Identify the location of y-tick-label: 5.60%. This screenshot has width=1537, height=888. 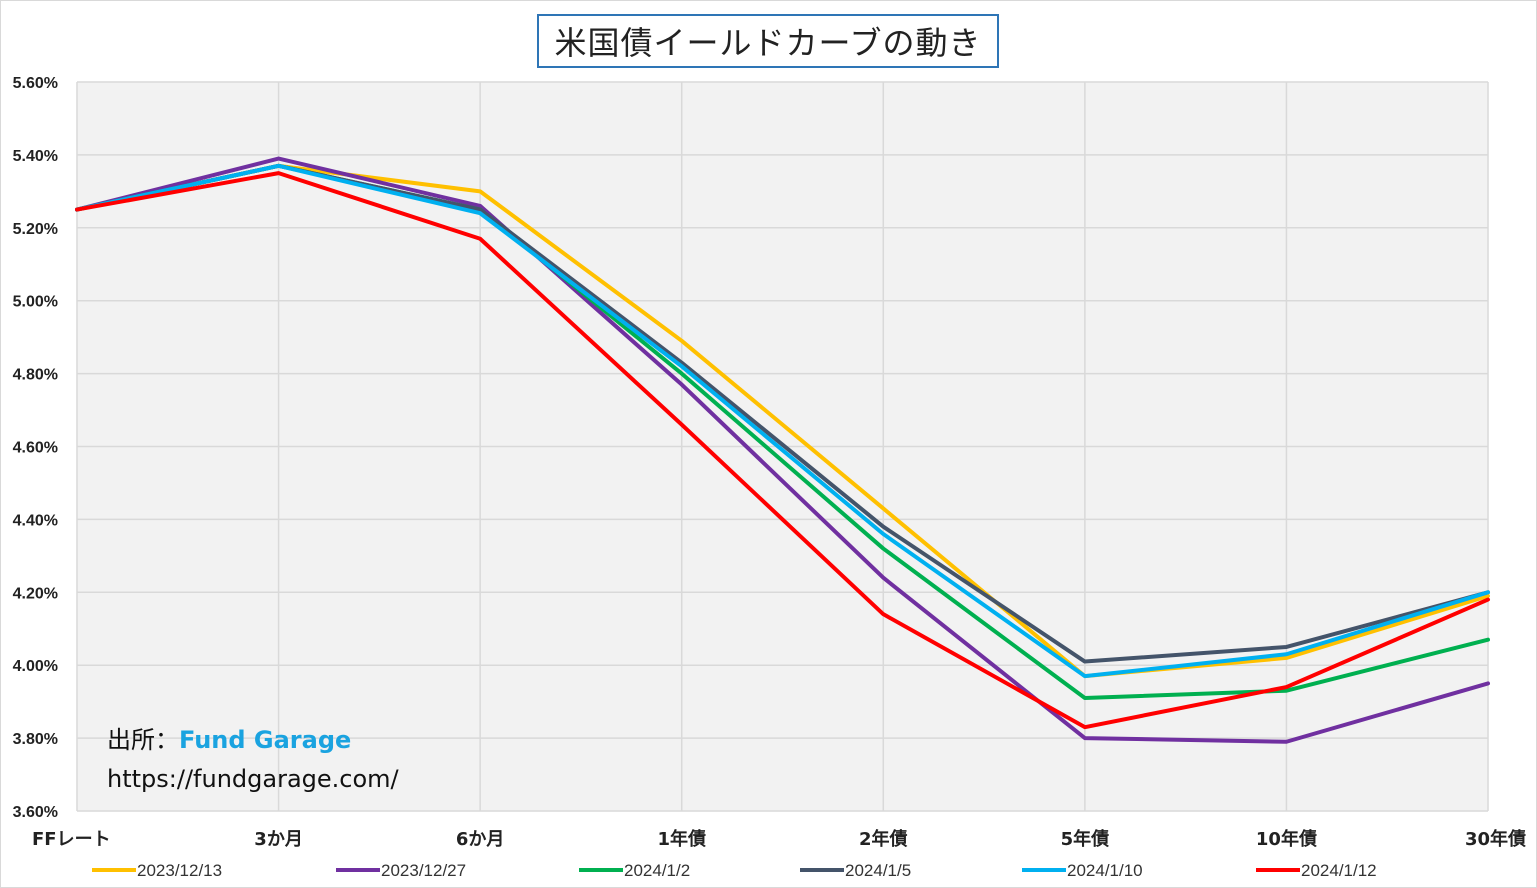
(35, 83).